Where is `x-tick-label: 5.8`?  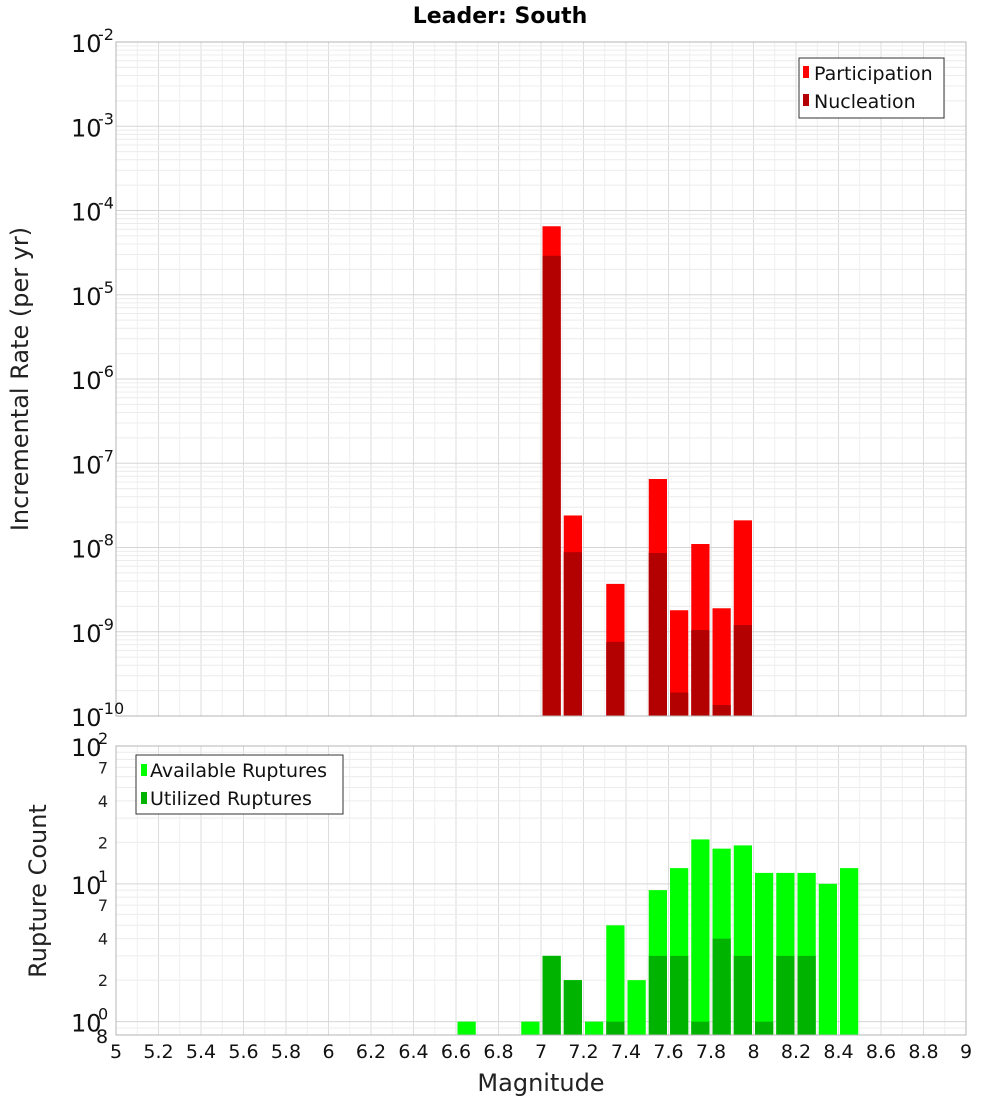 x-tick-label: 5.8 is located at coordinates (286, 1052).